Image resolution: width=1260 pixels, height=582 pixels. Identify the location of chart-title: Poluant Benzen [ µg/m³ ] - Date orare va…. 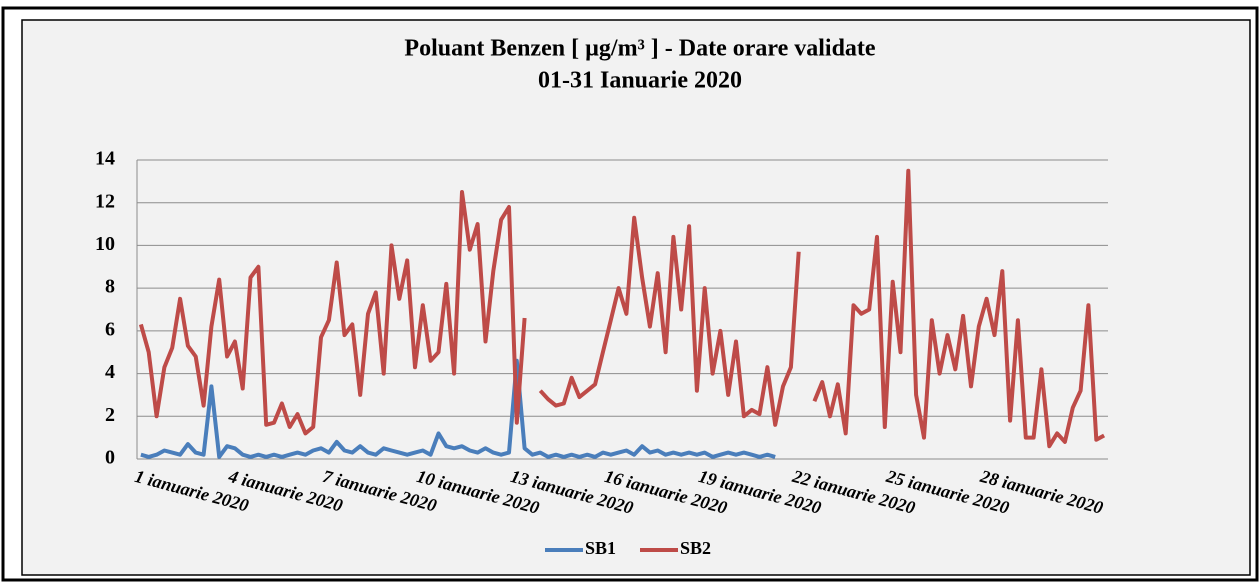
(640, 49).